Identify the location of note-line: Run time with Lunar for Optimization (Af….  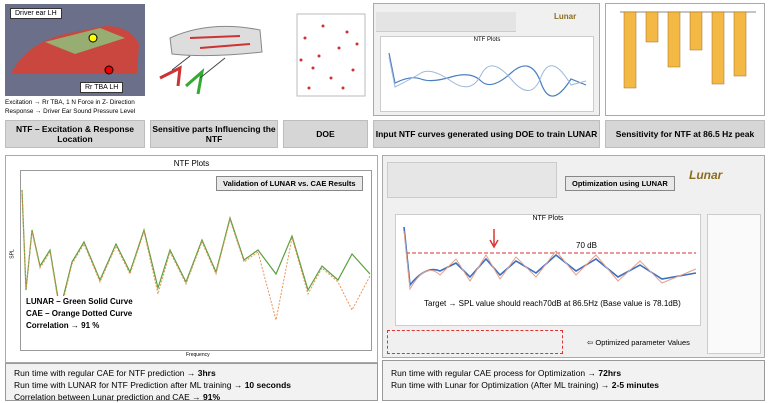
(573, 385).